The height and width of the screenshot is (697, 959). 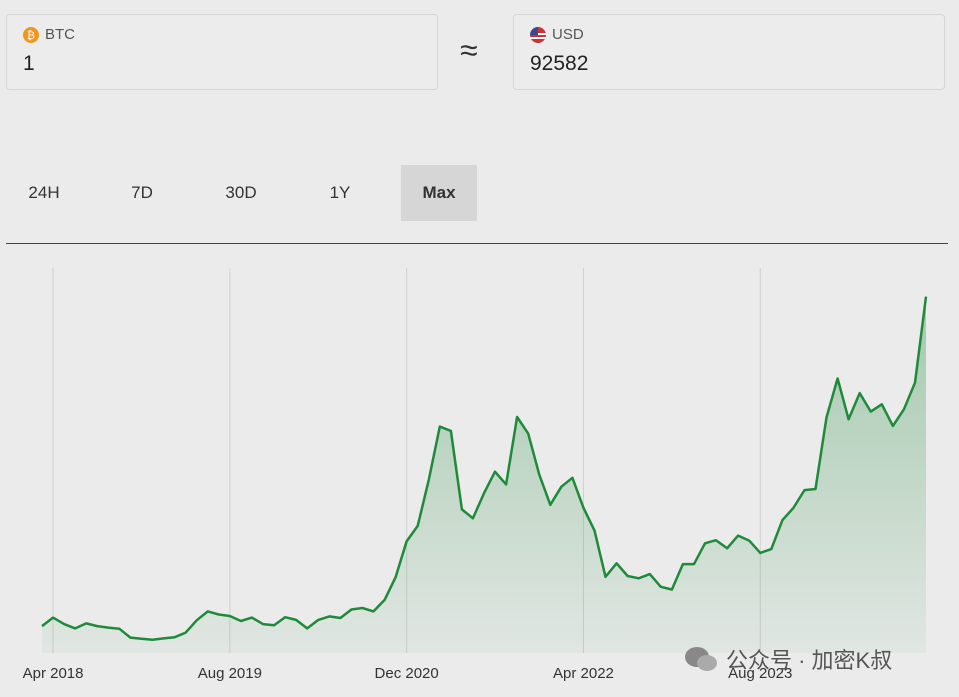 I want to click on approx-sign: ≈, so click(x=469, y=50).